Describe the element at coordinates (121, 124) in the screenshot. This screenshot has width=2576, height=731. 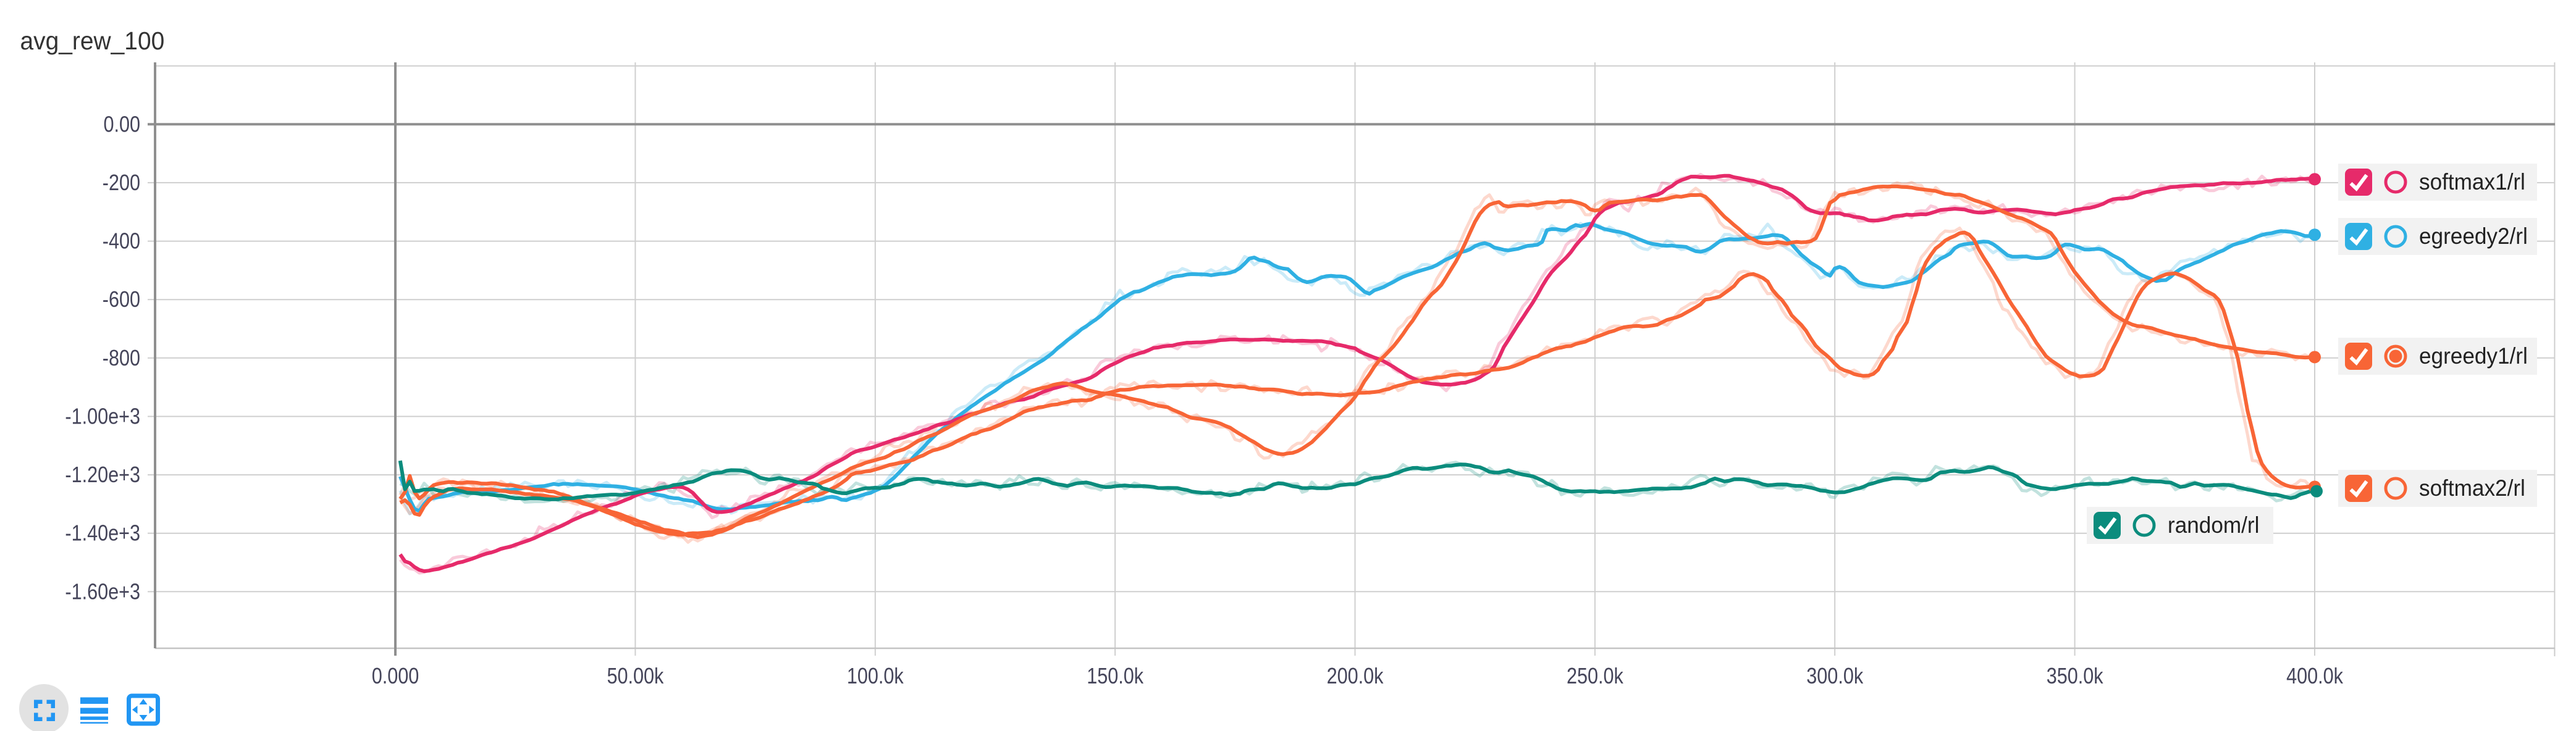
I see `svg-text: 0.00` at that location.